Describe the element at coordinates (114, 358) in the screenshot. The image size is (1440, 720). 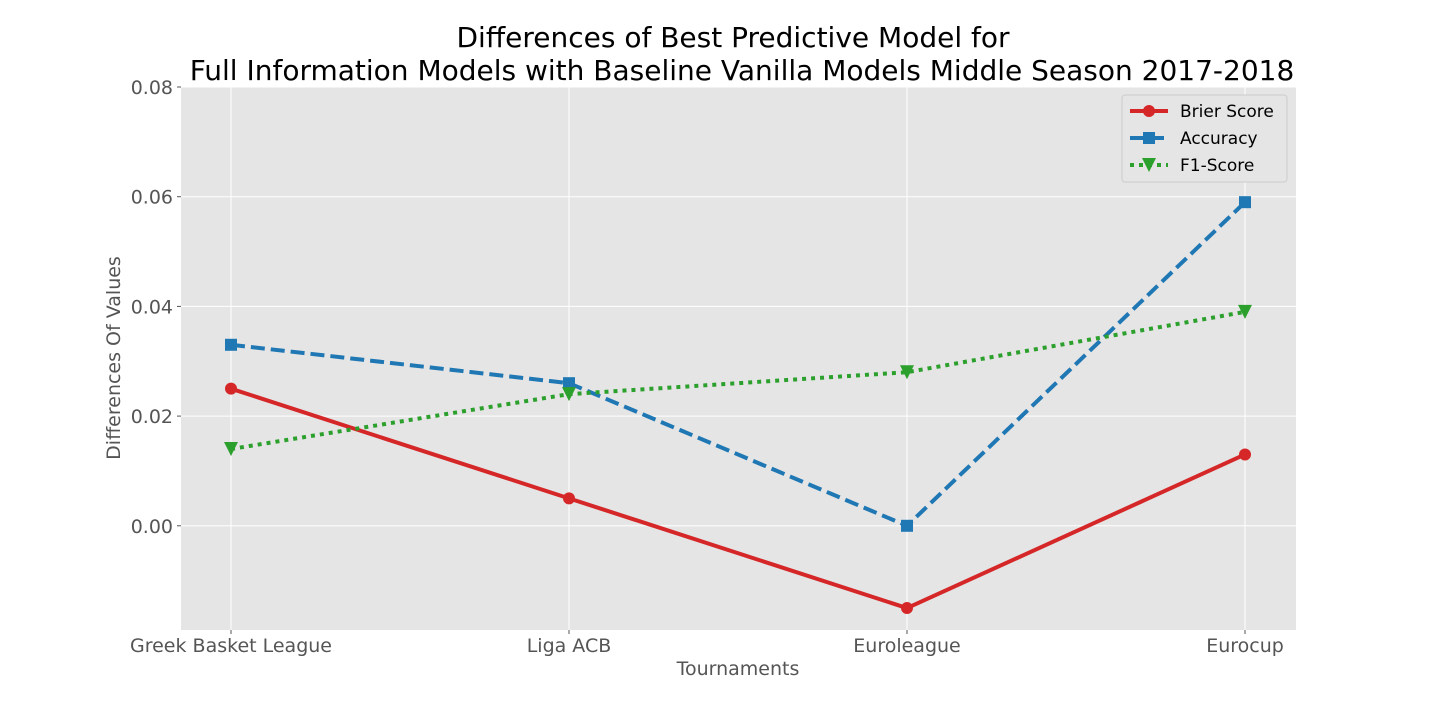
I see `y-axis-label: Differences Of Values` at that location.